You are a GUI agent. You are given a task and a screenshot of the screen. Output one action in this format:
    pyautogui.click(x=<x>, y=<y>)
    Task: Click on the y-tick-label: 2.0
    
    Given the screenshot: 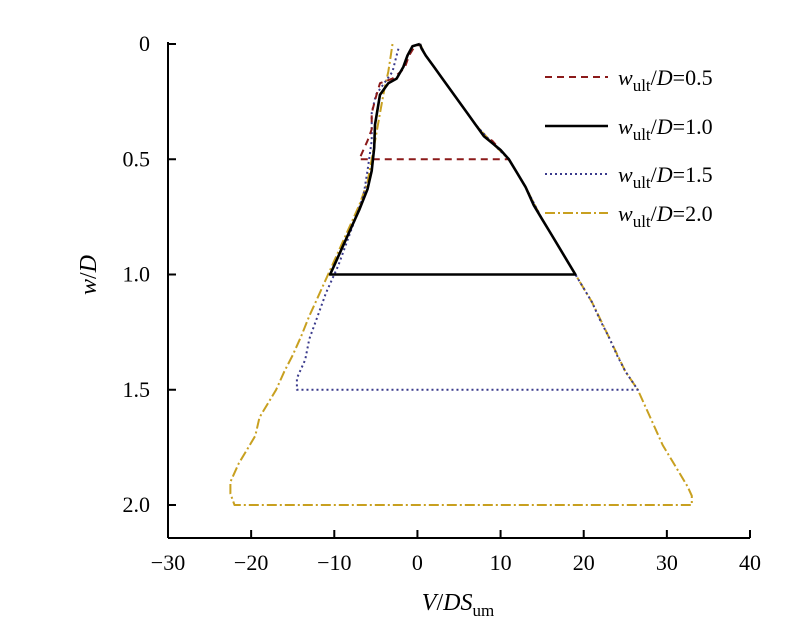 What is the action you would take?
    pyautogui.click(x=137, y=504)
    